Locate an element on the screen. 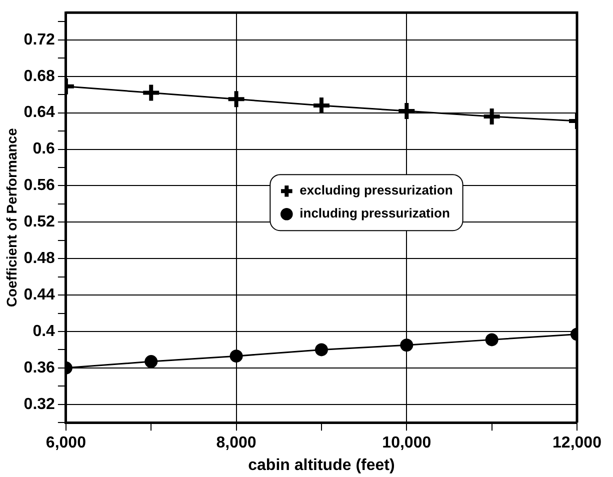 This screenshot has height=477, width=613. y-tick-label: 0.52 is located at coordinates (40, 222).